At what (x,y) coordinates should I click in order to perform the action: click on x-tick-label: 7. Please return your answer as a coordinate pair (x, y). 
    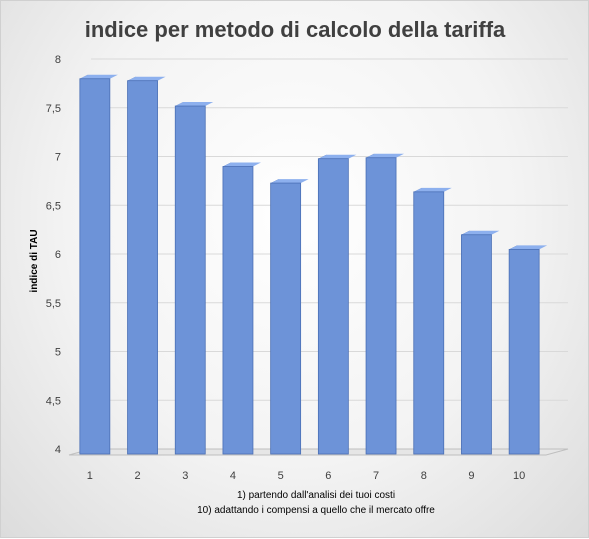
    Looking at the image, I should click on (376, 476).